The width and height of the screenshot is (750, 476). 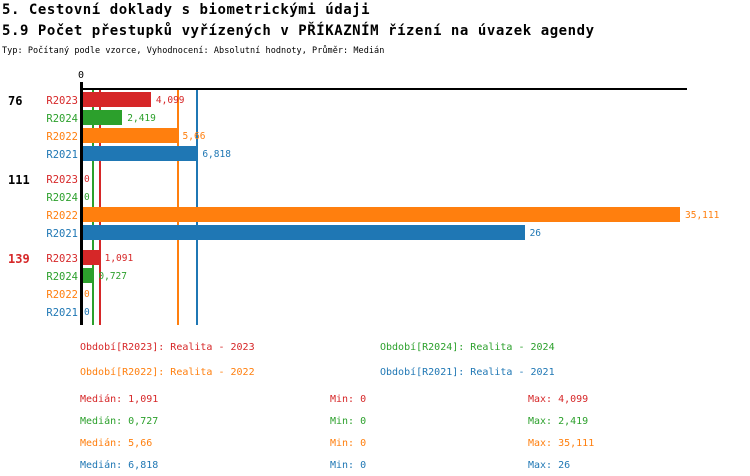 What do you see at coordinates (62, 198) in the screenshot?
I see `series-label-111-R2024: R2024` at bounding box center [62, 198].